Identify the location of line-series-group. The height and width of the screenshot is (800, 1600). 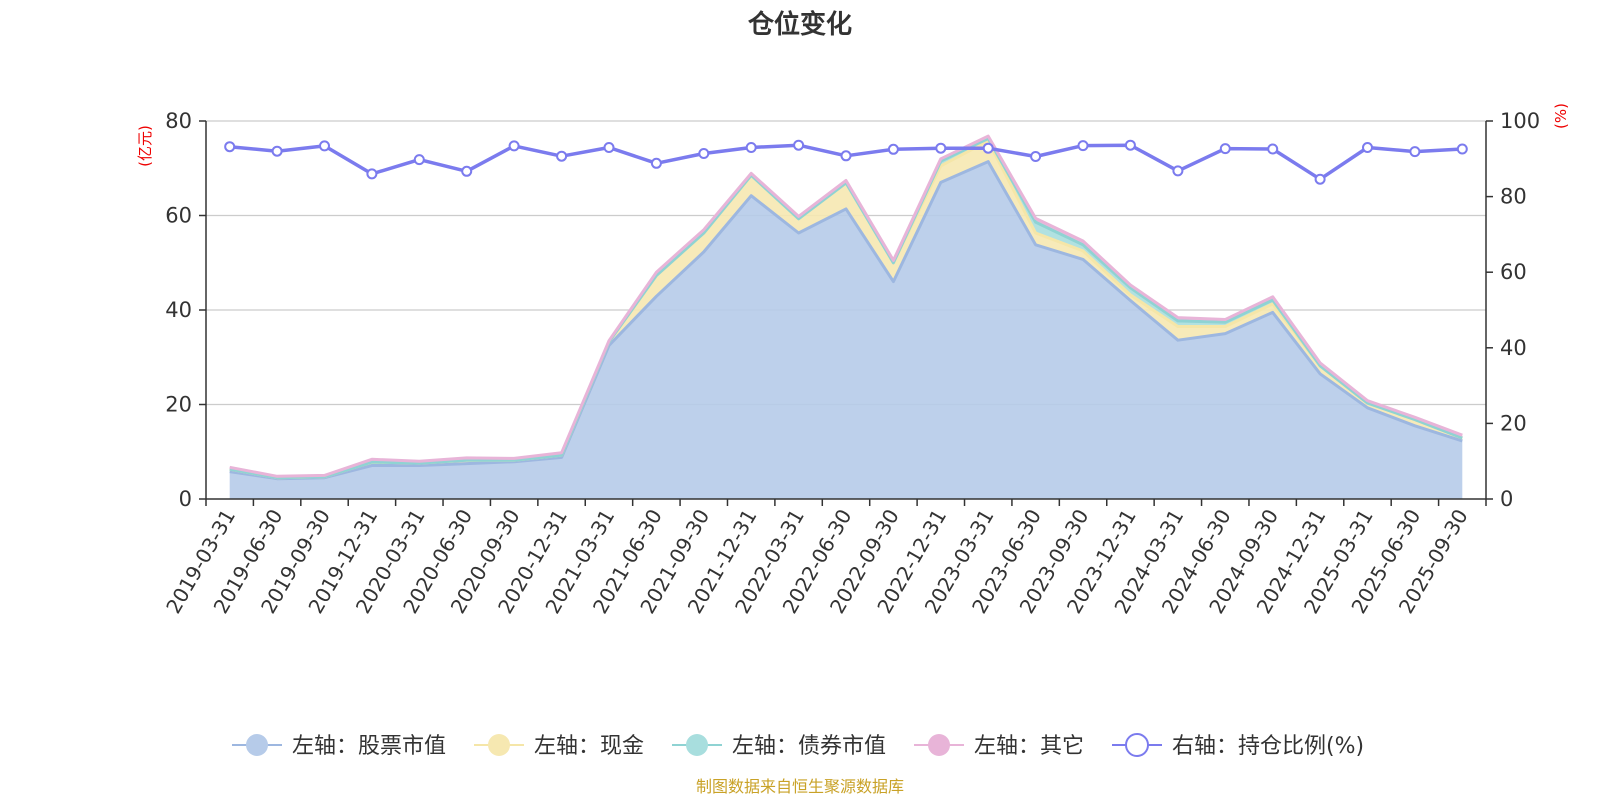
(846, 162).